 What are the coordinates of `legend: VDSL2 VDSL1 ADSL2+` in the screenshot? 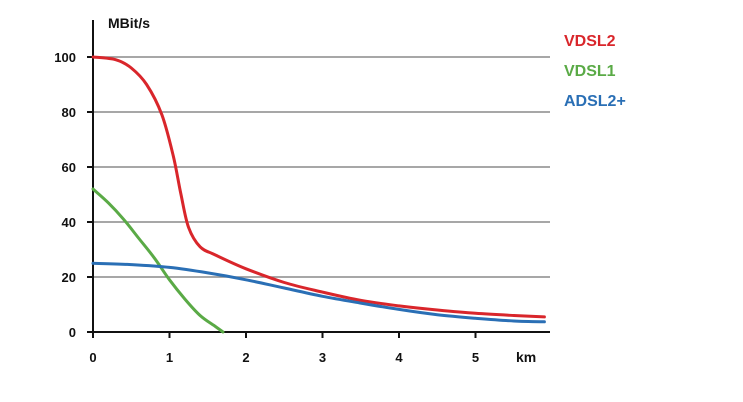 It's located at (595, 71).